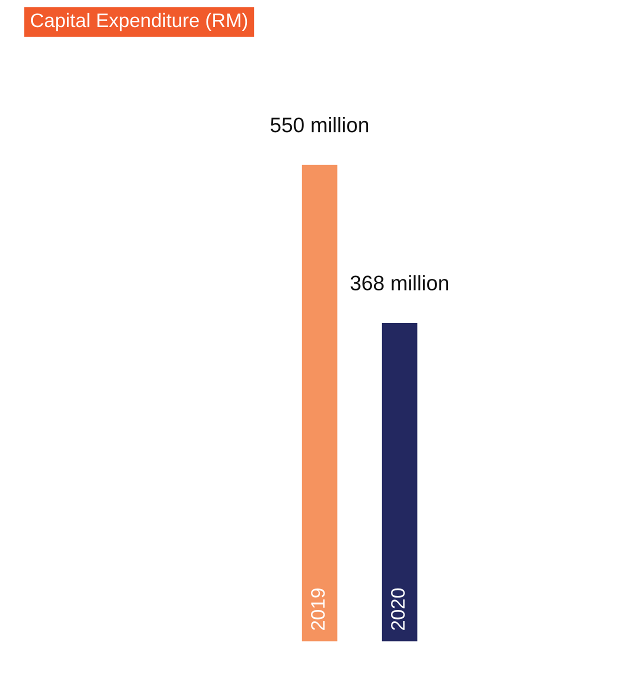  I want to click on chart-title: Capital Expenditure (RM), so click(139, 22).